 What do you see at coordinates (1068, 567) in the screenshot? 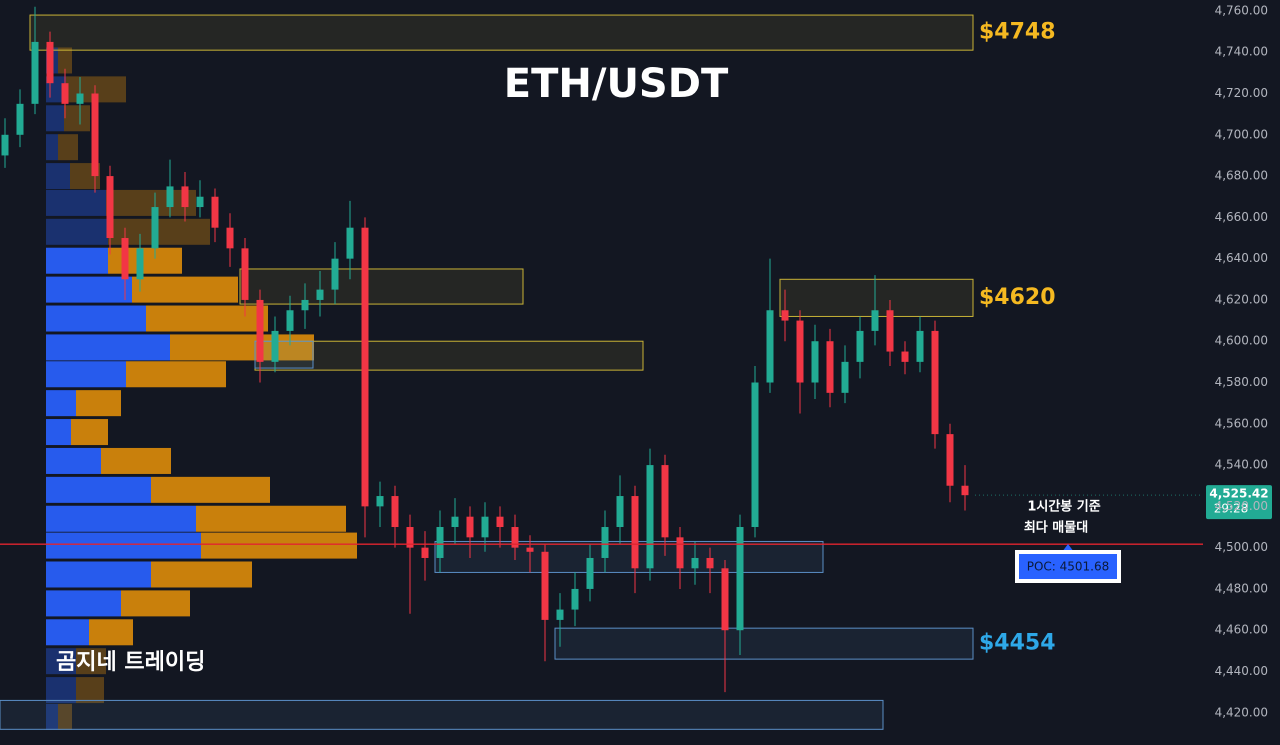
I see `poc-label: POC: 4501.68` at bounding box center [1068, 567].